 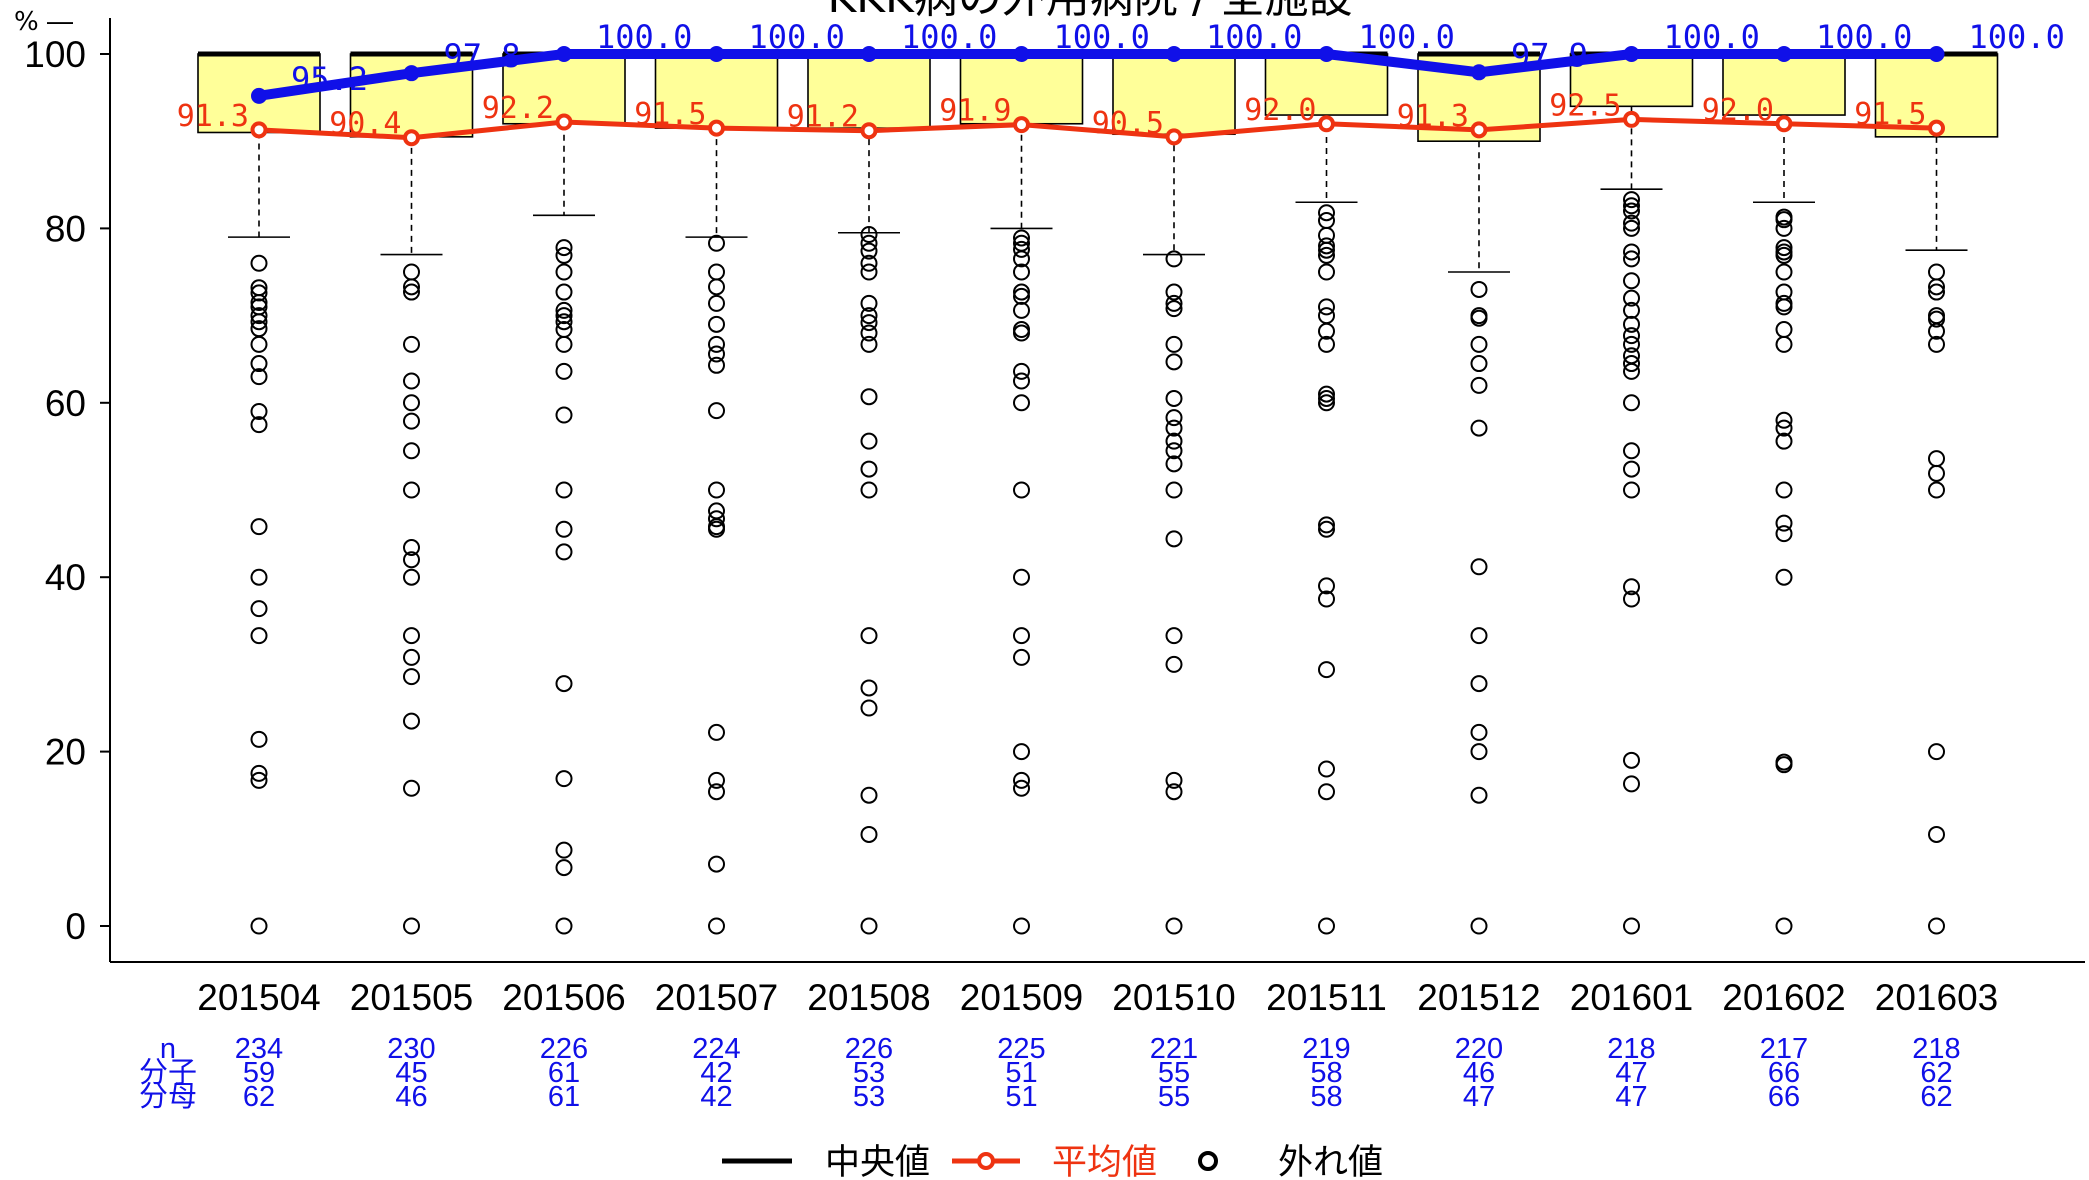 What do you see at coordinates (213, 116) in the screenshot?
I see `mean-data-label: 91.3` at bounding box center [213, 116].